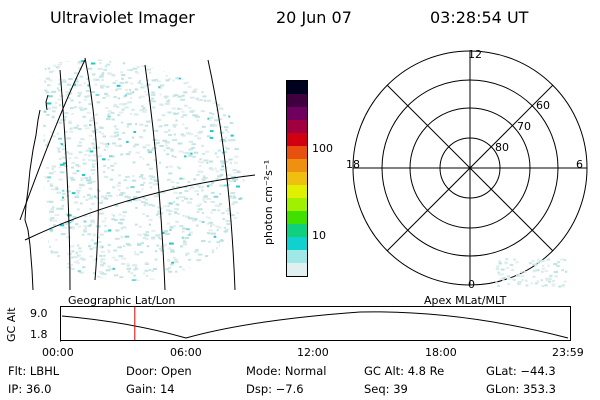 The height and width of the screenshot is (400, 600). I want to click on timeline-x-tick-1: 06:00, so click(186, 352).